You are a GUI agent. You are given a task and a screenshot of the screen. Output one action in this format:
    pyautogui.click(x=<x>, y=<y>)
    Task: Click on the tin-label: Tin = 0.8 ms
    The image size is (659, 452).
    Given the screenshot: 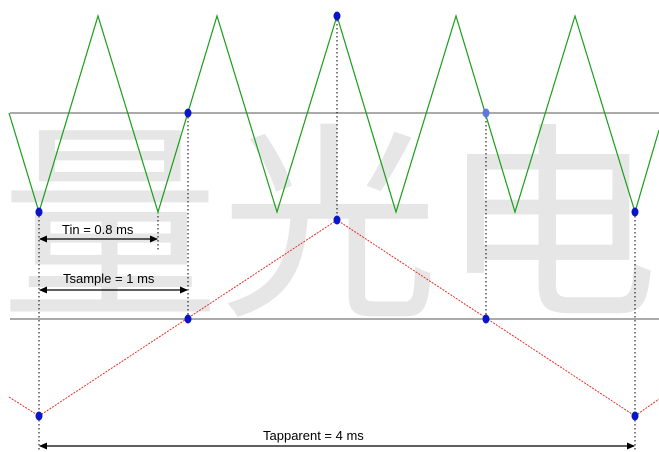 What is the action you would take?
    pyautogui.click(x=98, y=229)
    